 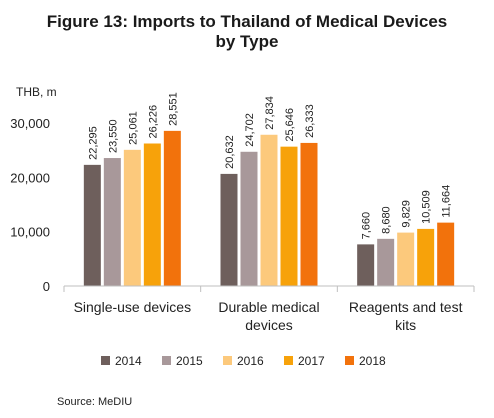 I want to click on data-label: 8,680, so click(x=387, y=220).